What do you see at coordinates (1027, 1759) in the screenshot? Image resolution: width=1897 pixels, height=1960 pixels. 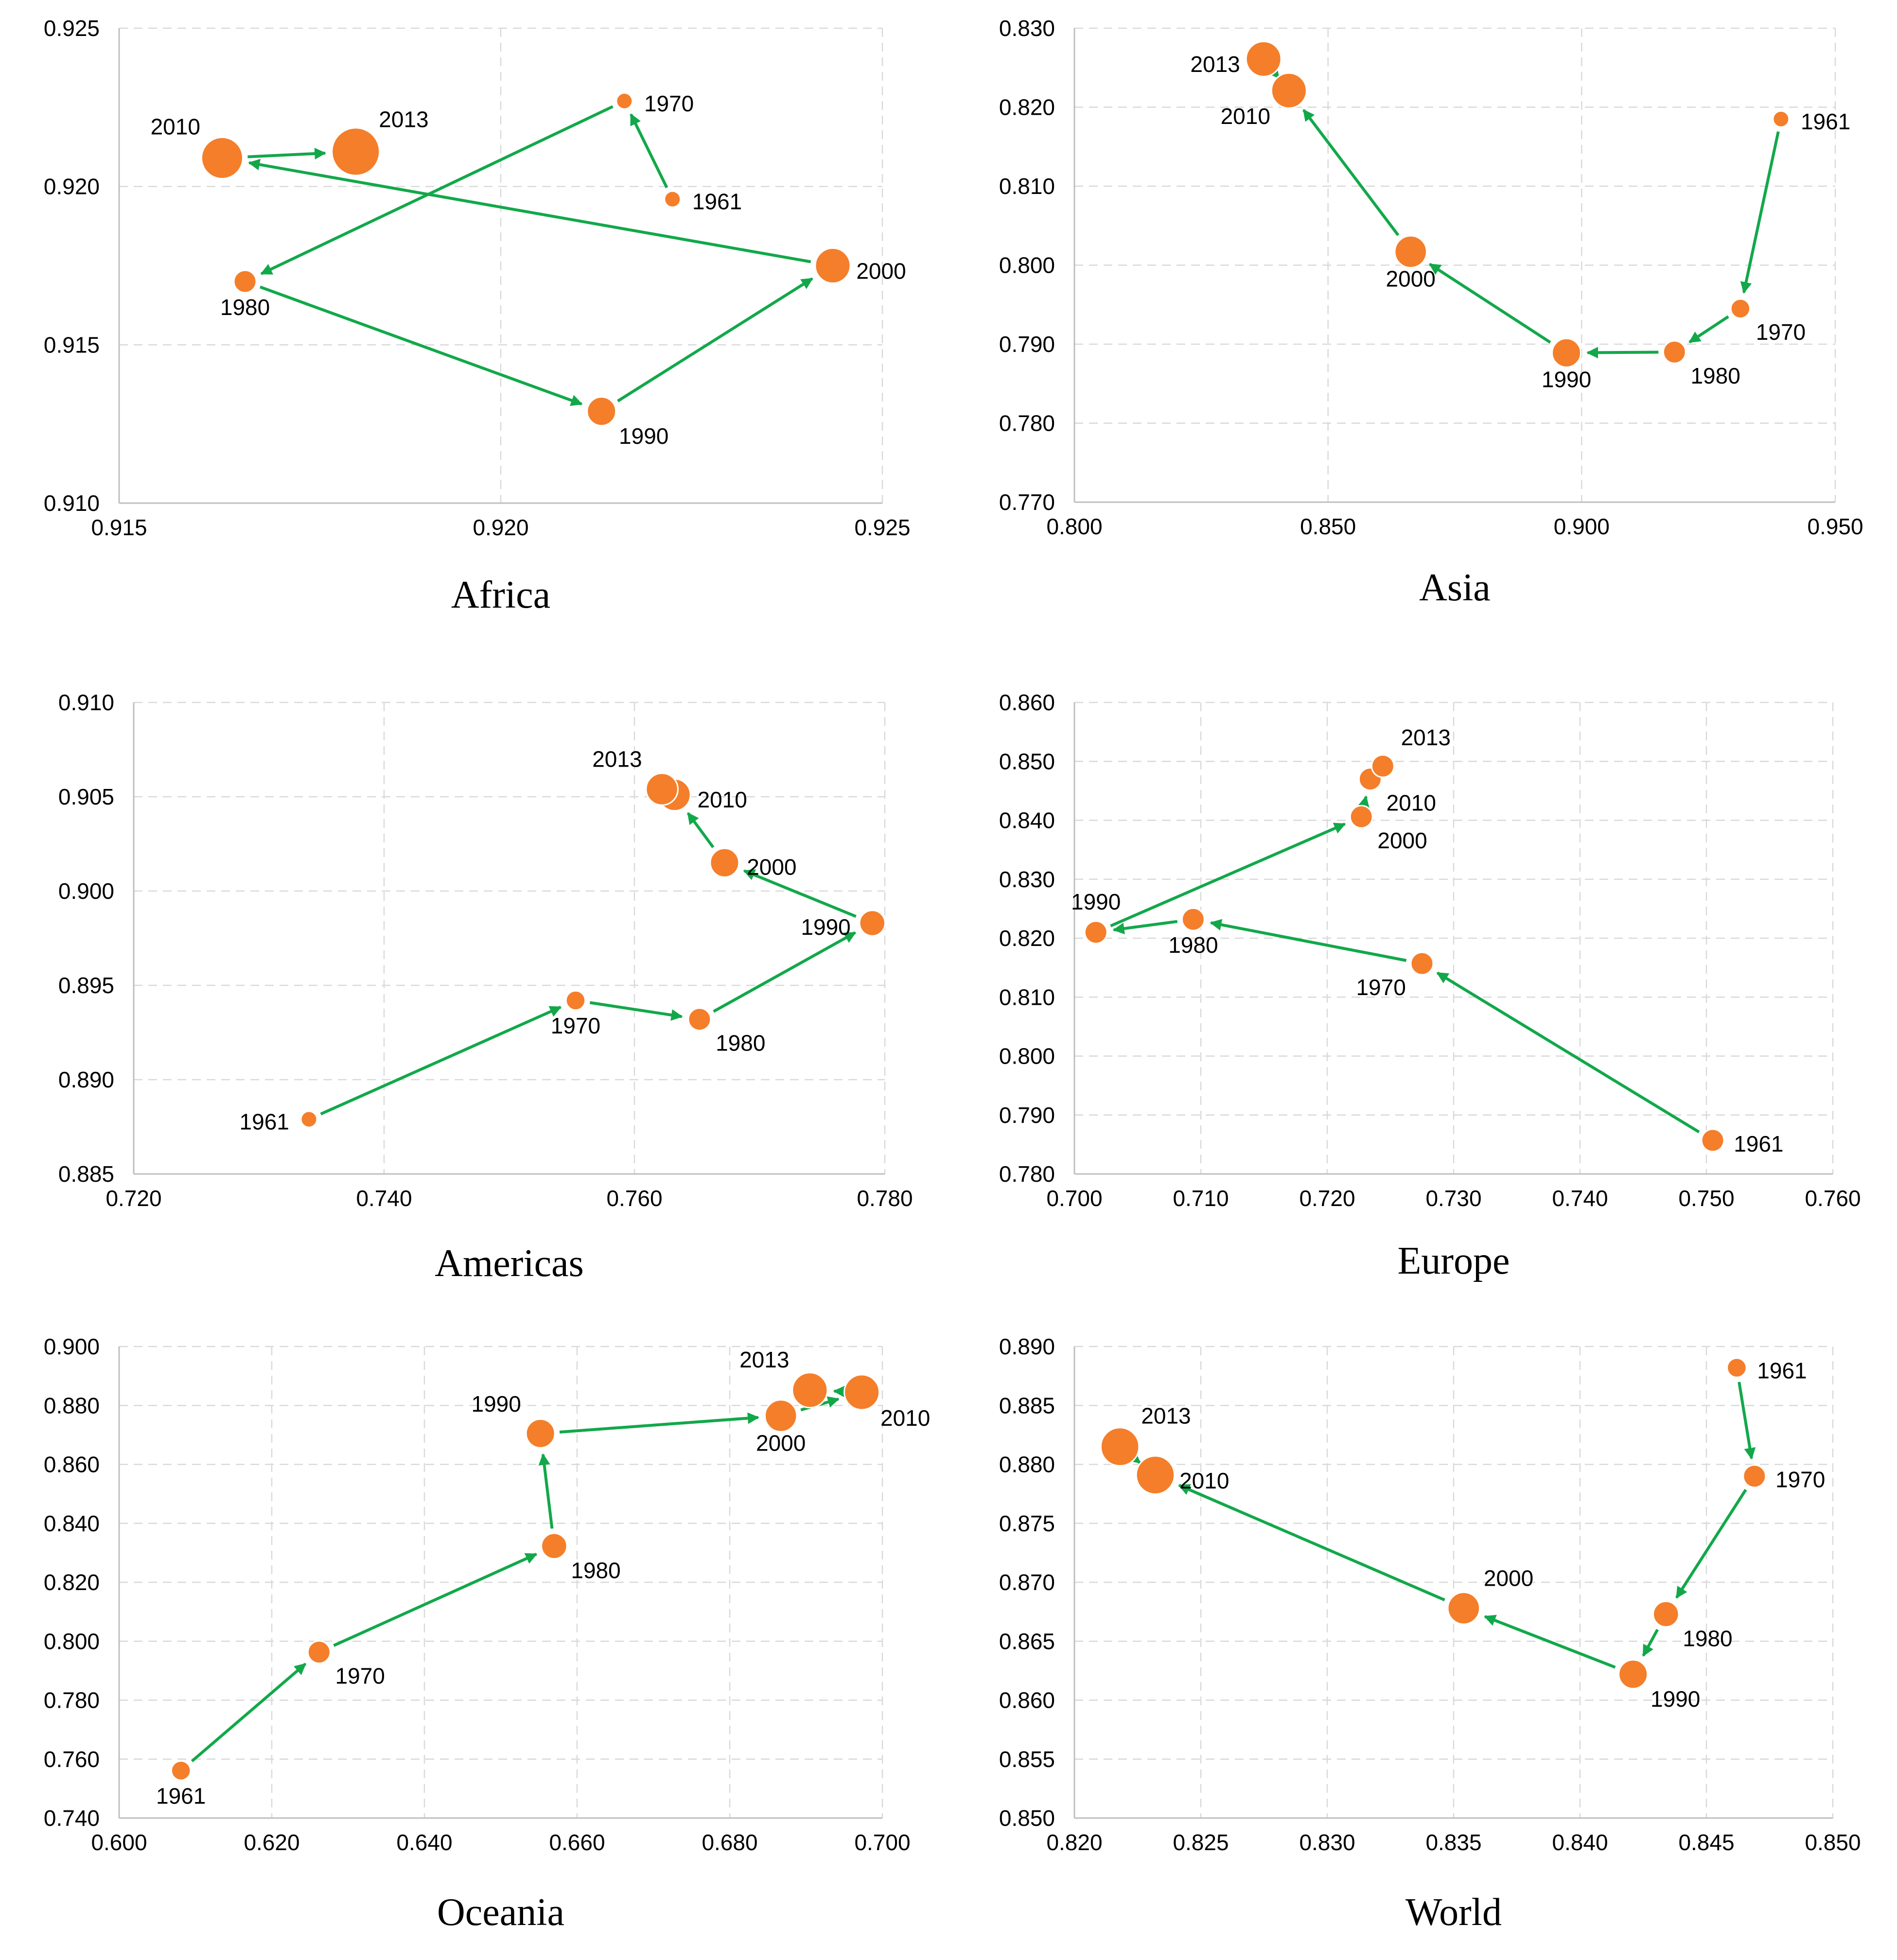 I see `y-tick-label: 0.855` at bounding box center [1027, 1759].